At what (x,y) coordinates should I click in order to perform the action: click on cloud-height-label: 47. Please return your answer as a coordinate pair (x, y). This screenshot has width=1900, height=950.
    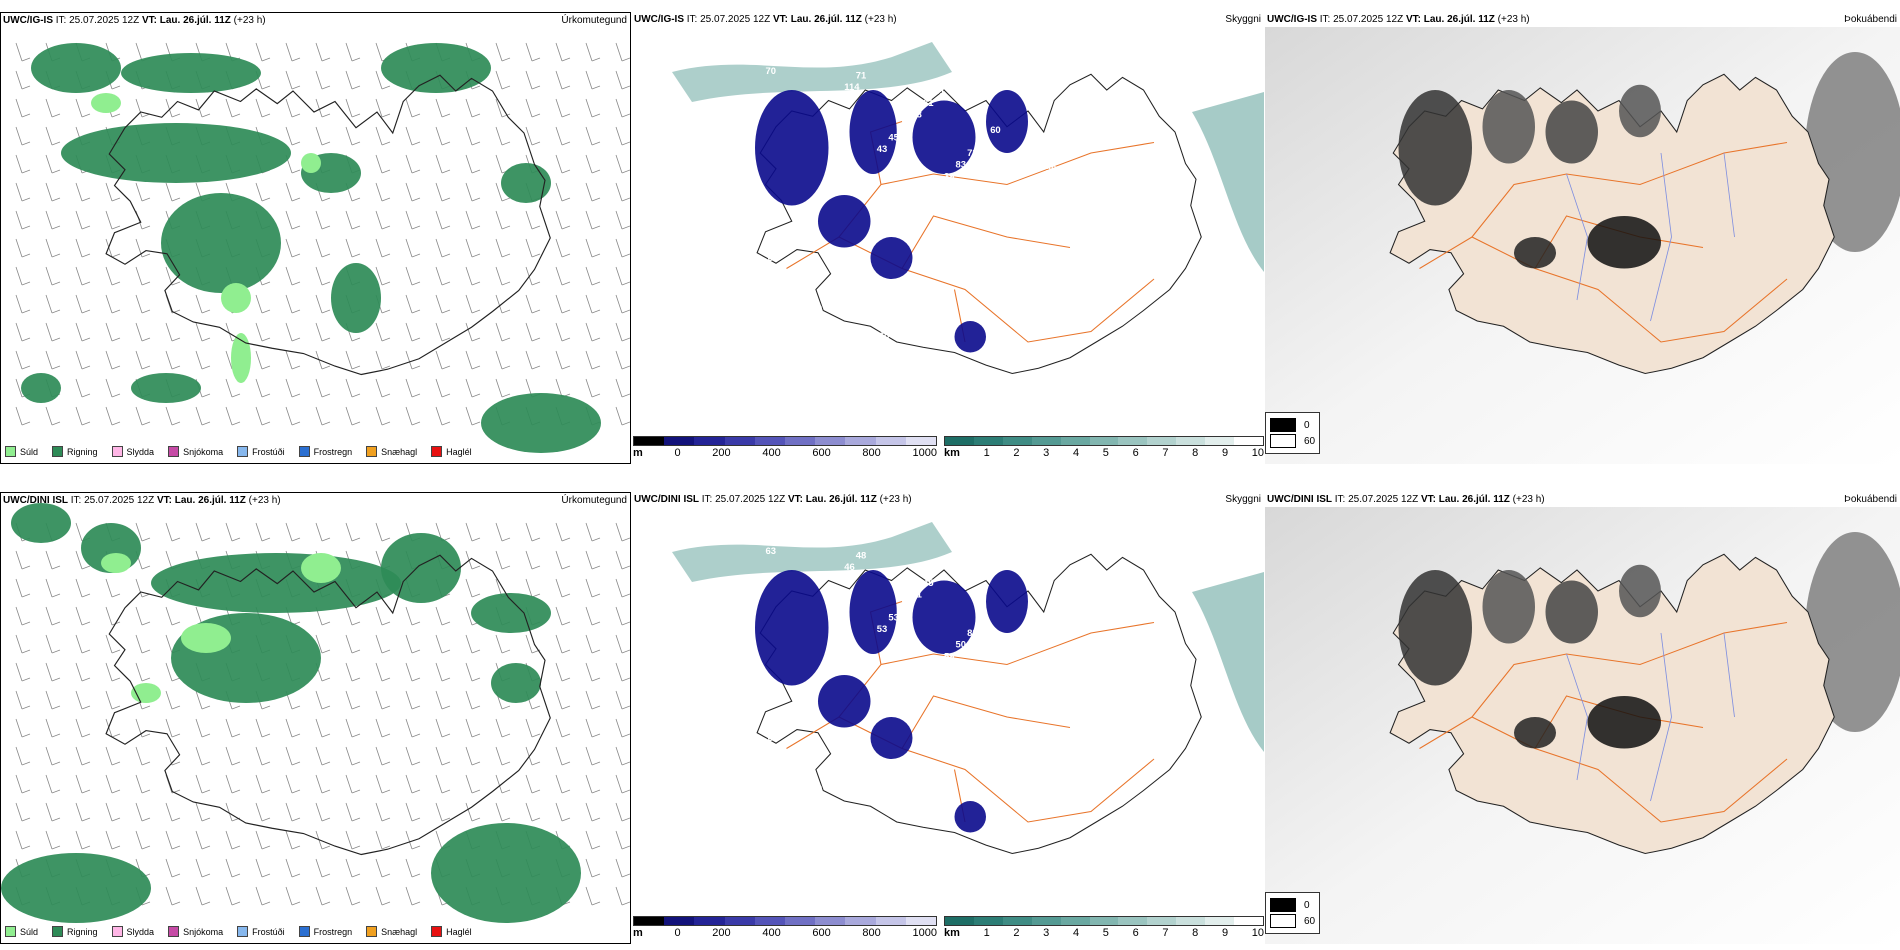
    Looking at the image, I should click on (826, 590).